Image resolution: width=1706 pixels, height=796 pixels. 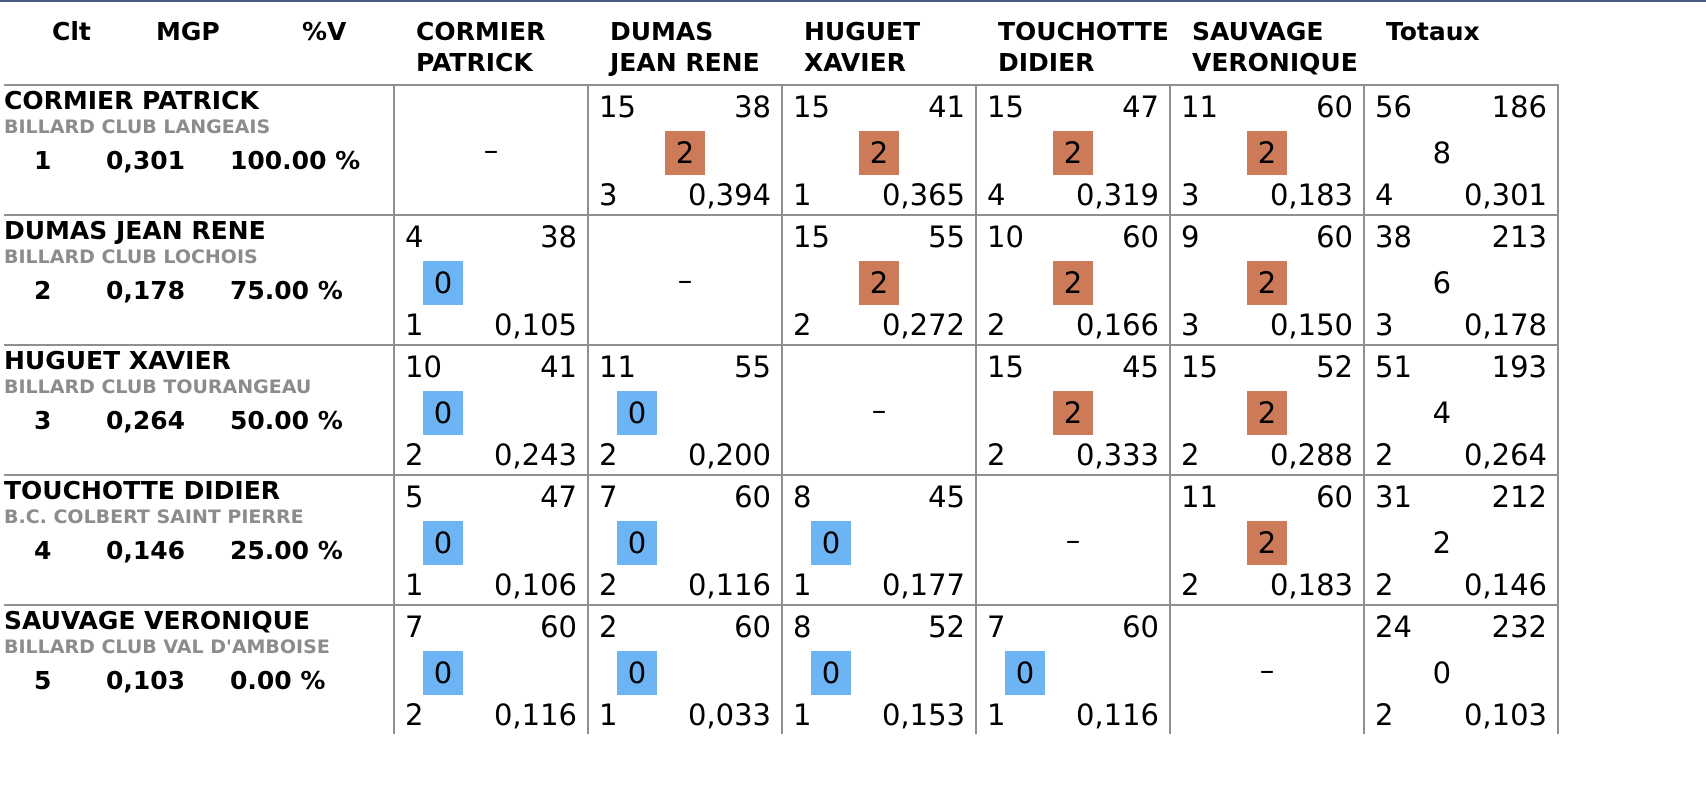 What do you see at coordinates (1190, 237) in the screenshot?
I see `match-points: 9` at bounding box center [1190, 237].